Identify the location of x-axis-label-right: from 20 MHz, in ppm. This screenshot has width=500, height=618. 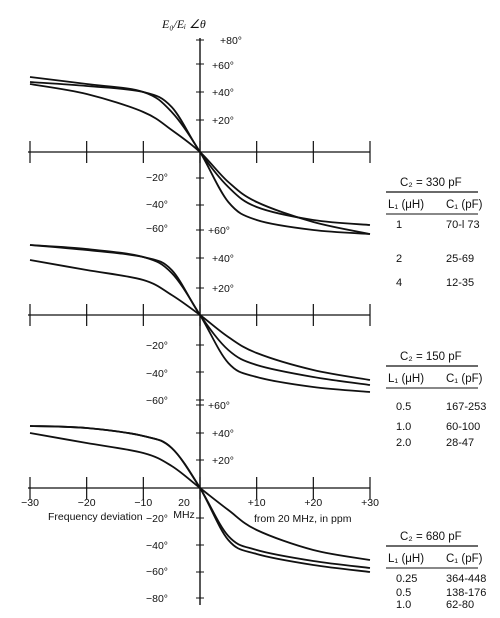
(303, 519).